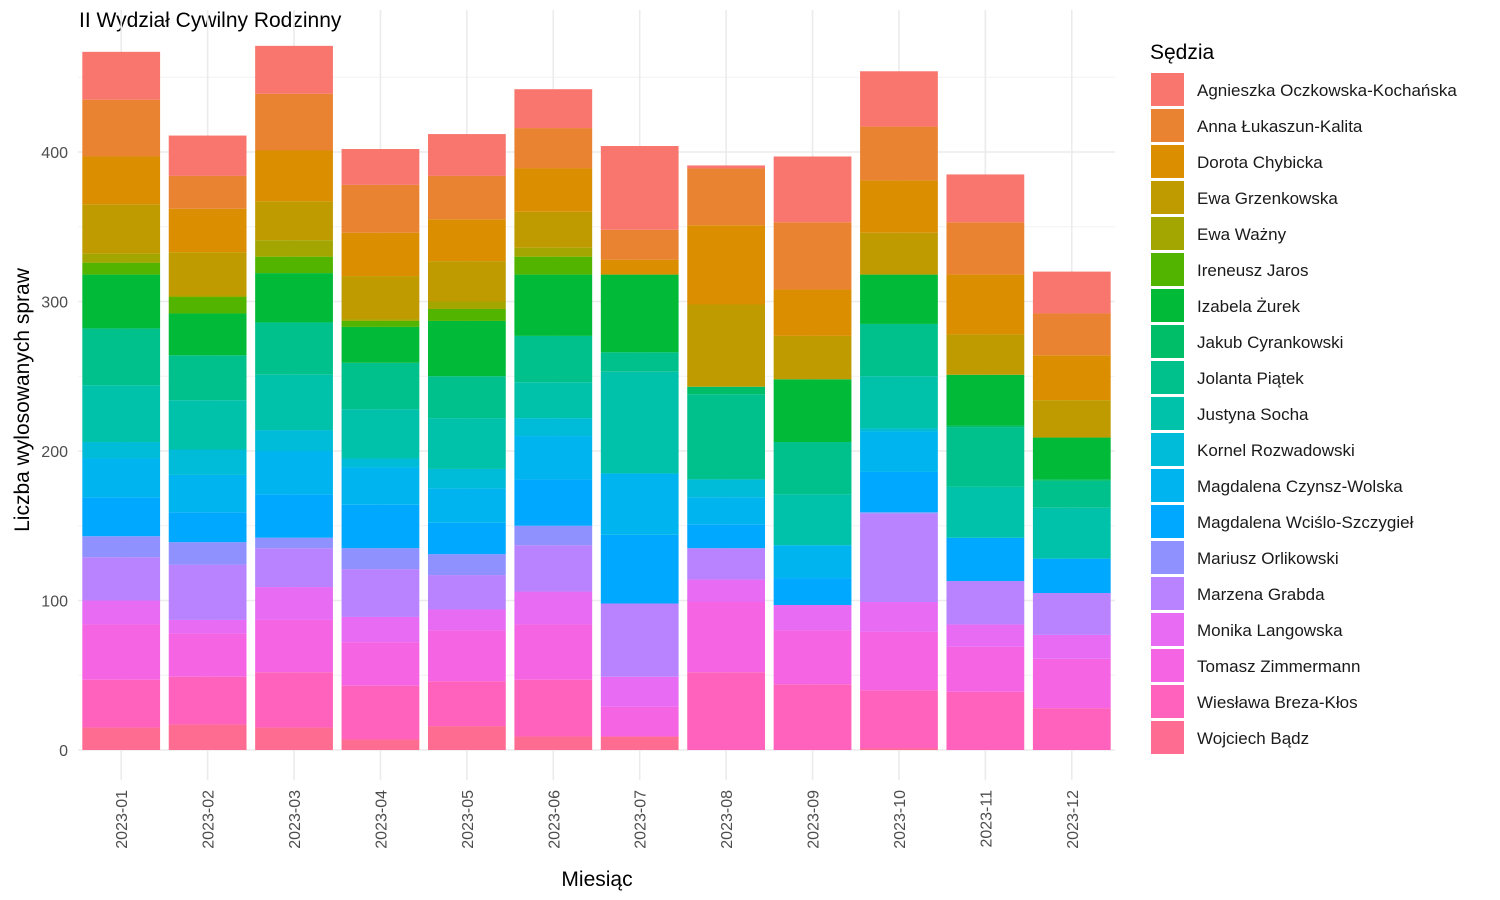 The image size is (1500, 900). I want to click on x-tick-label: 2023-02, so click(209, 819).